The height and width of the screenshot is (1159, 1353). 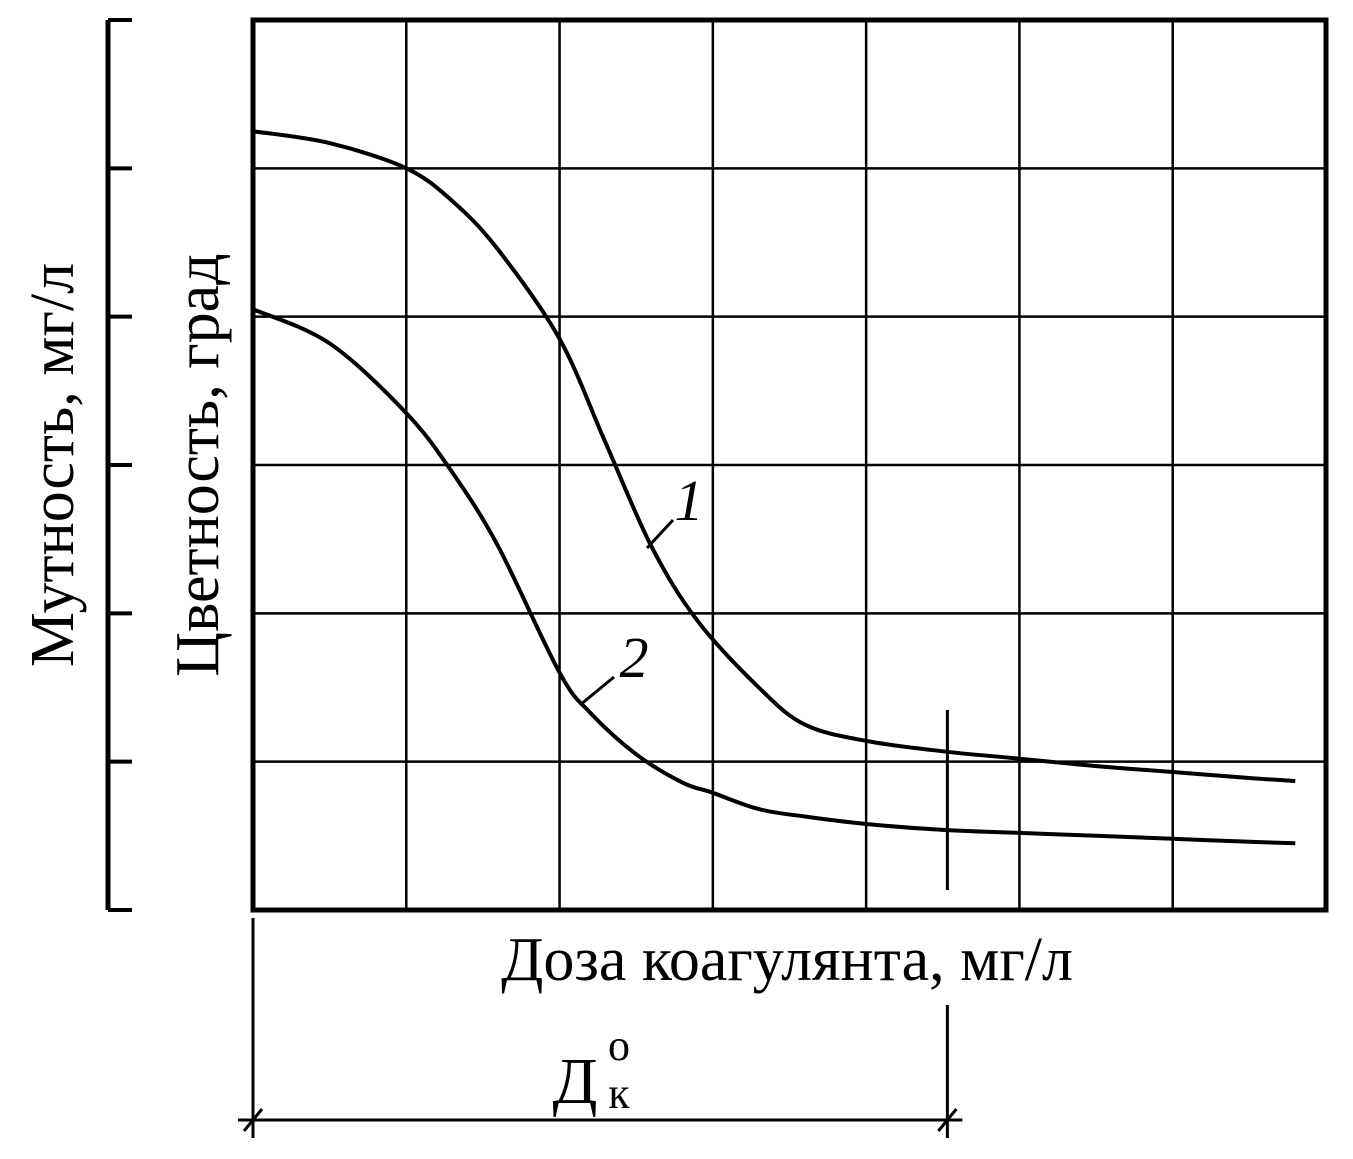 What do you see at coordinates (619, 1093) in the screenshot?
I see `optimal-dose-label-sub: к` at bounding box center [619, 1093].